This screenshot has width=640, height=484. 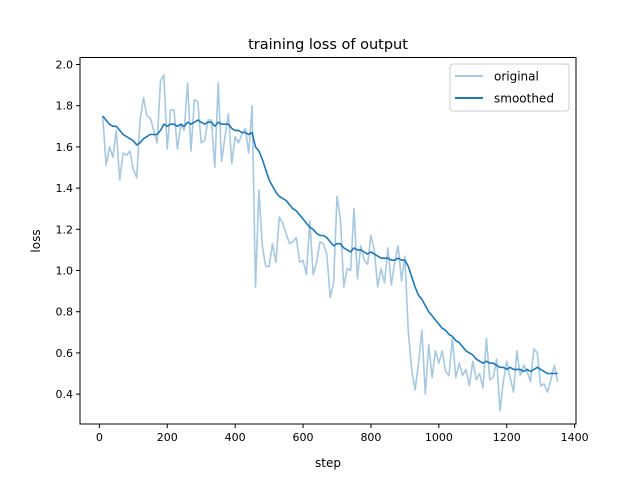 I want to click on y-tick-label: 0.8, so click(x=65, y=312).